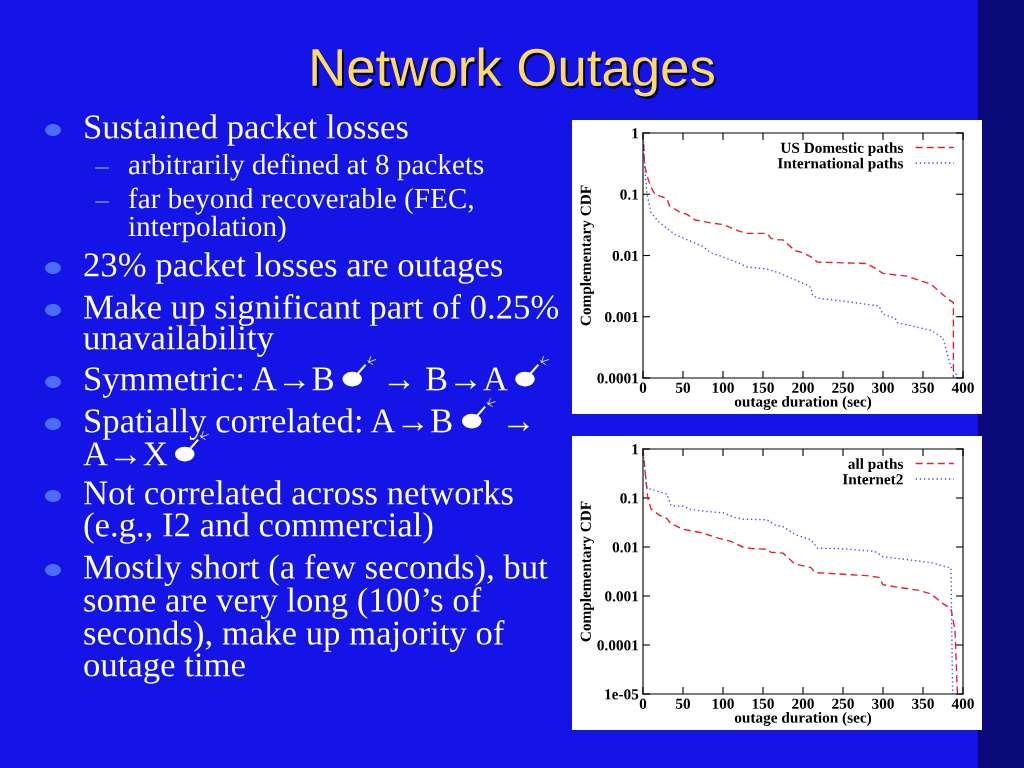 The width and height of the screenshot is (1024, 768). What do you see at coordinates (209, 382) in the screenshot?
I see `text: Symmetric: A→B` at bounding box center [209, 382].